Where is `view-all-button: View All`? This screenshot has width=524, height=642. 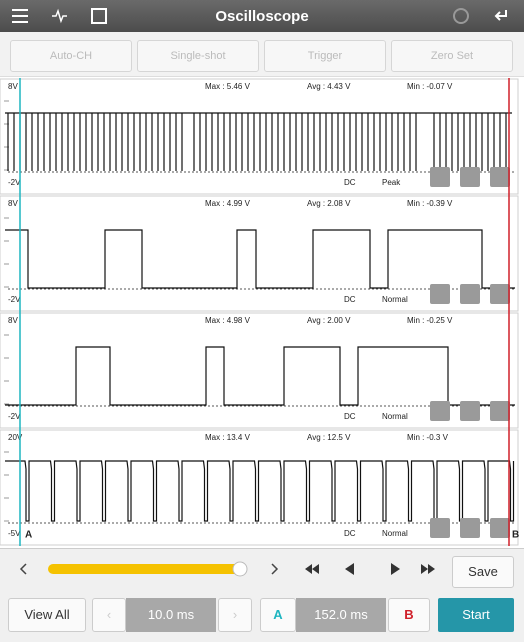 view-all-button: View All is located at coordinates (47, 615).